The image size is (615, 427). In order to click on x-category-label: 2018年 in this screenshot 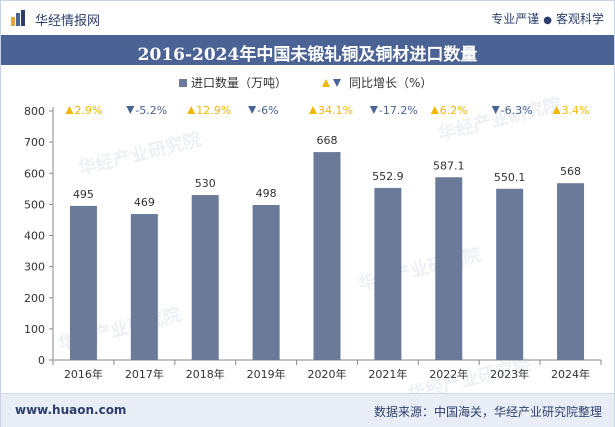, I will do `click(205, 374)`.